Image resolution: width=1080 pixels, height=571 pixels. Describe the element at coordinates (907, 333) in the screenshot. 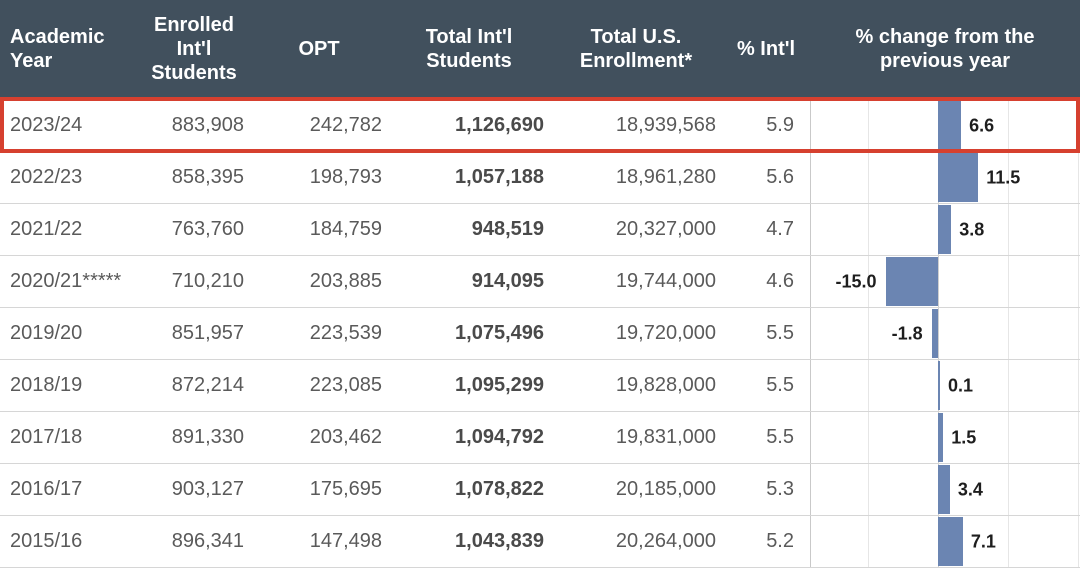

I see `pct-change-value: -1.8` at that location.